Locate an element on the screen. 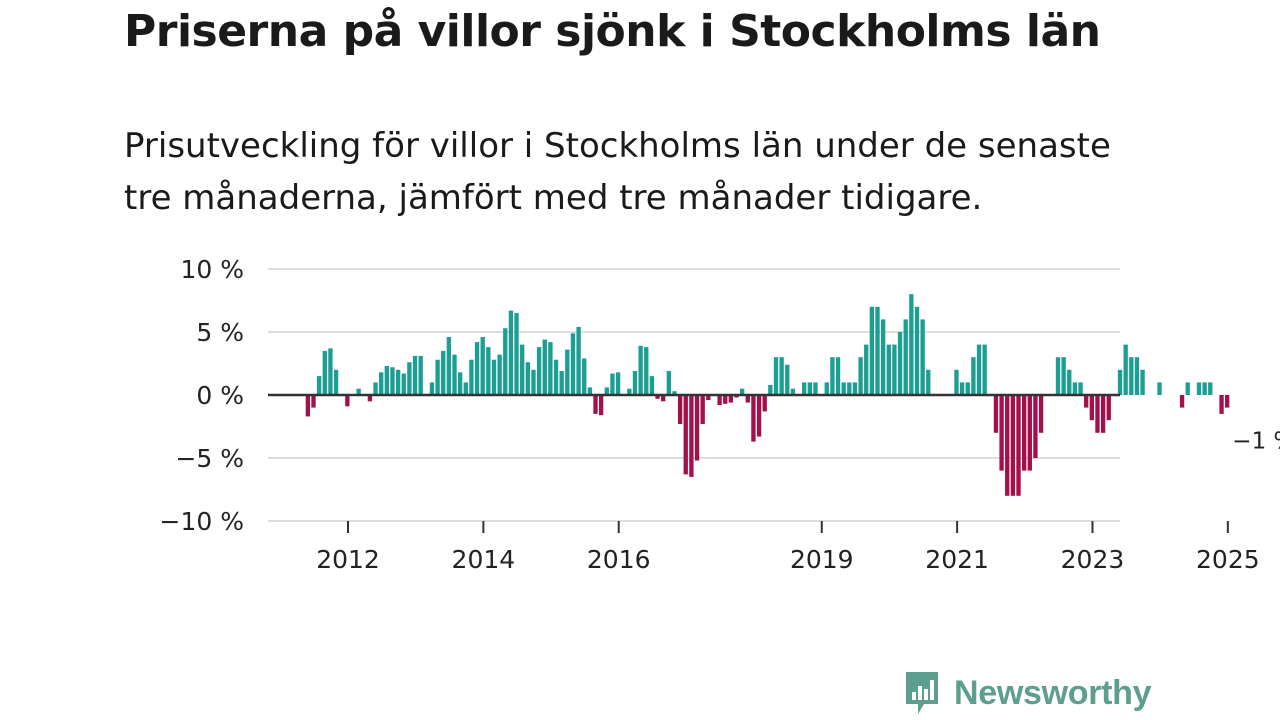 This screenshot has width=1280, height=720. newsworthy-logo-text: Newsworthy is located at coordinates (1053, 692).